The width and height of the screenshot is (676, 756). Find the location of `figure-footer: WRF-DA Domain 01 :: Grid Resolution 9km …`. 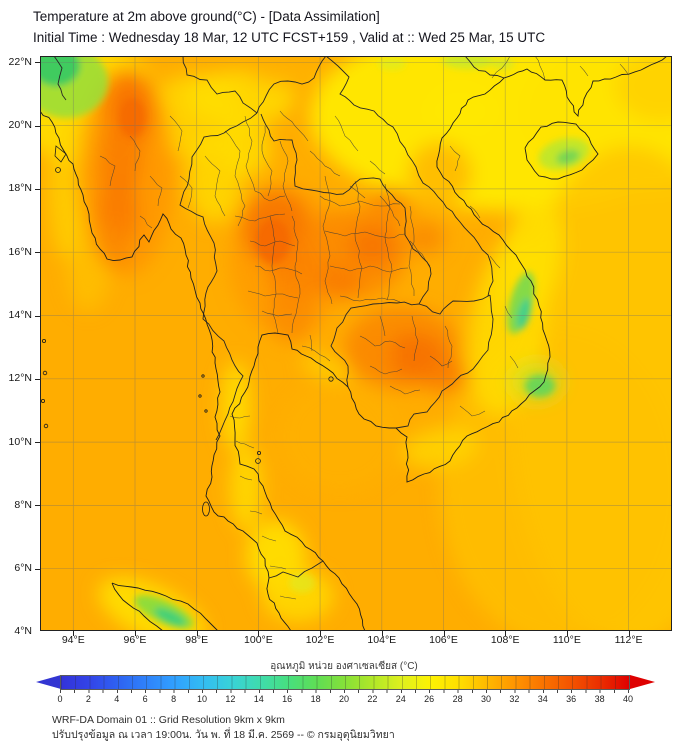

figure-footer: WRF-DA Domain 01 :: Grid Resolution 9km … is located at coordinates (223, 728).